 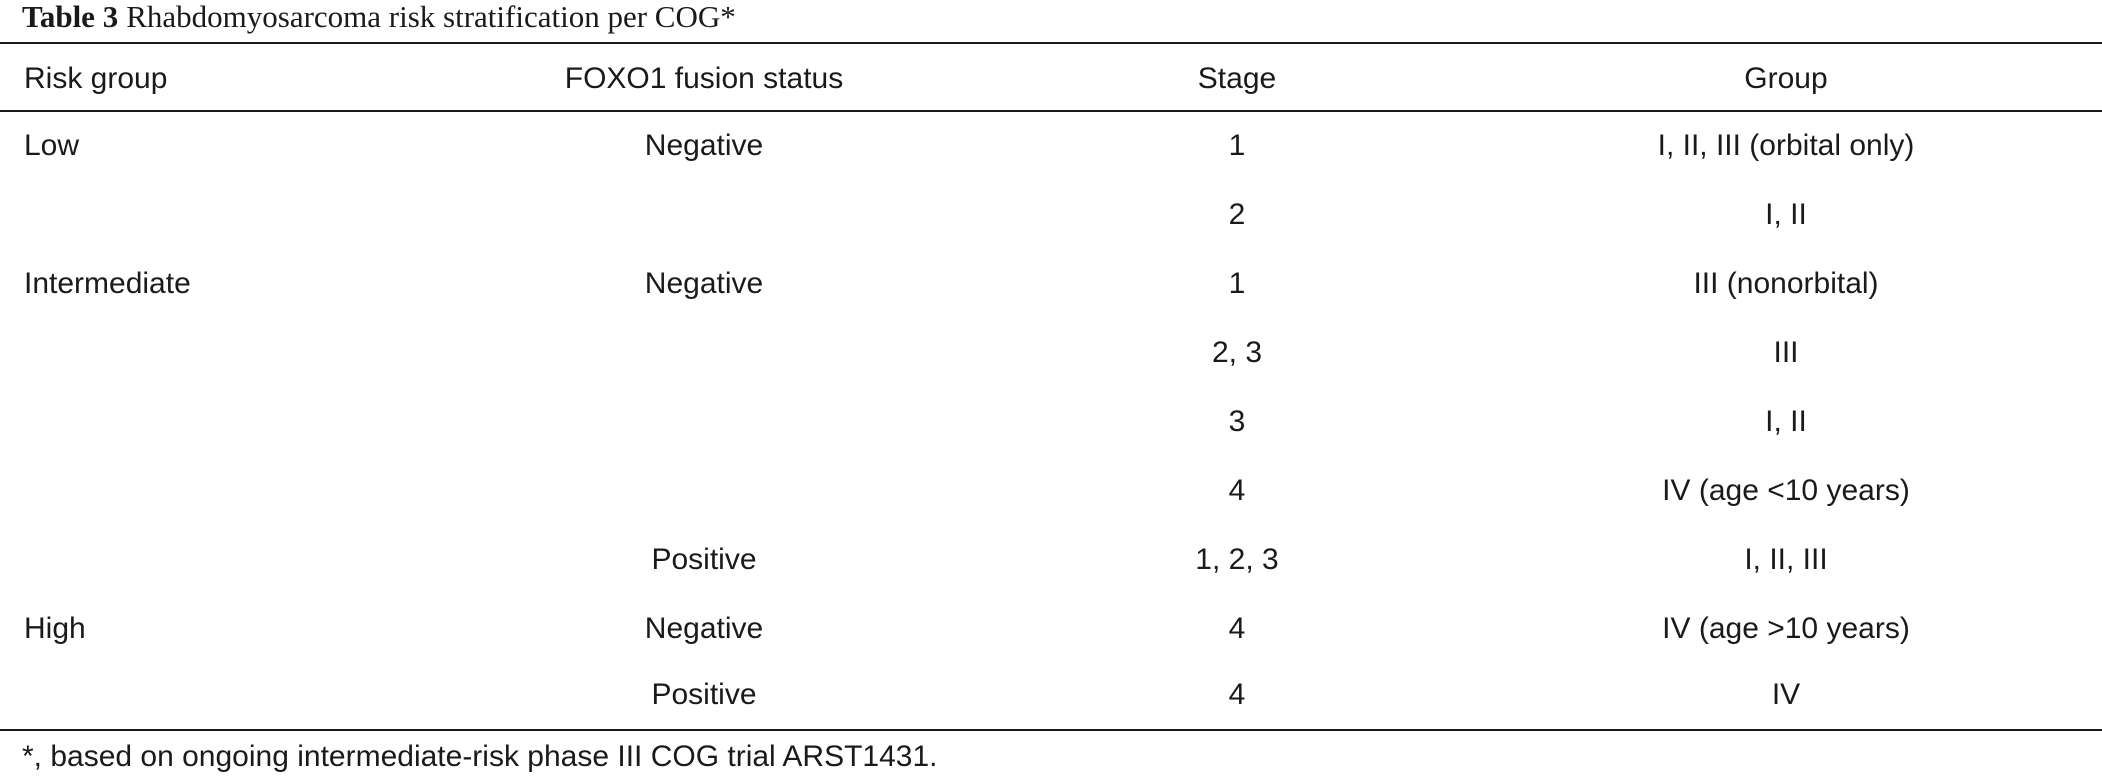 What do you see at coordinates (107, 283) in the screenshot?
I see `cell-risk-group: Intermediate` at bounding box center [107, 283].